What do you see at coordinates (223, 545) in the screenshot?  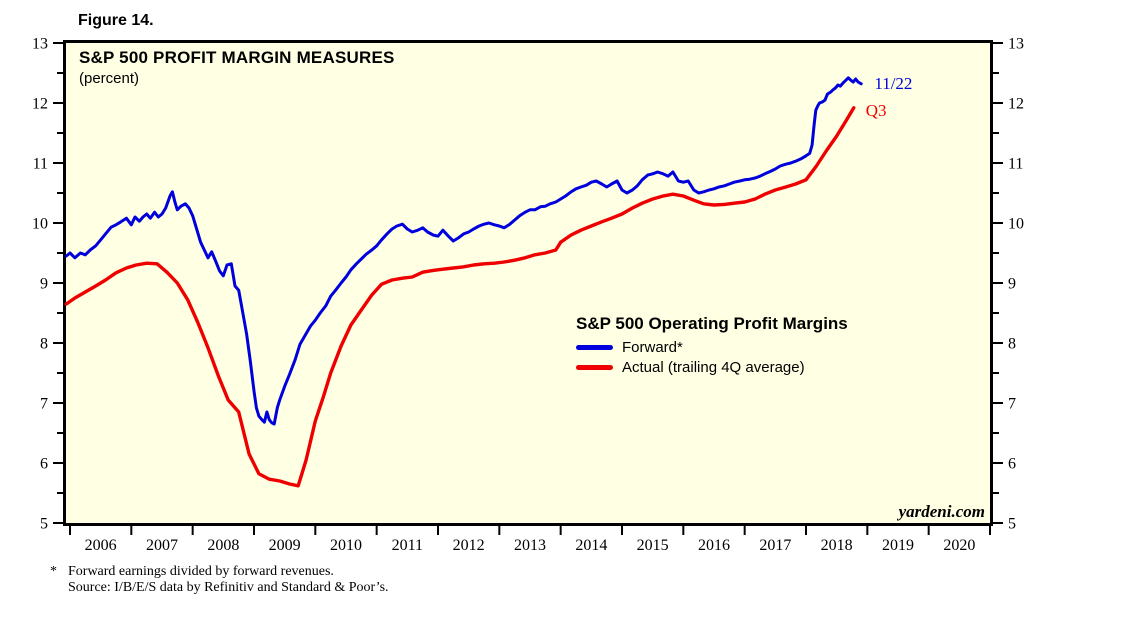 I see `svg-text: 2008` at bounding box center [223, 545].